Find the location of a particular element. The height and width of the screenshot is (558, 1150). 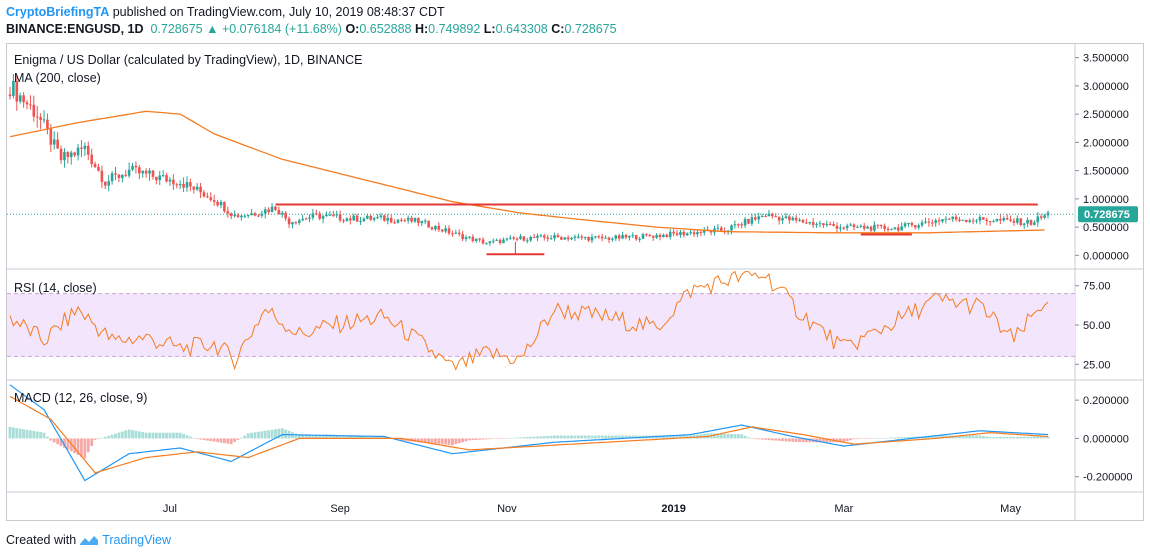

x-tick-label: Mar is located at coordinates (843, 509).